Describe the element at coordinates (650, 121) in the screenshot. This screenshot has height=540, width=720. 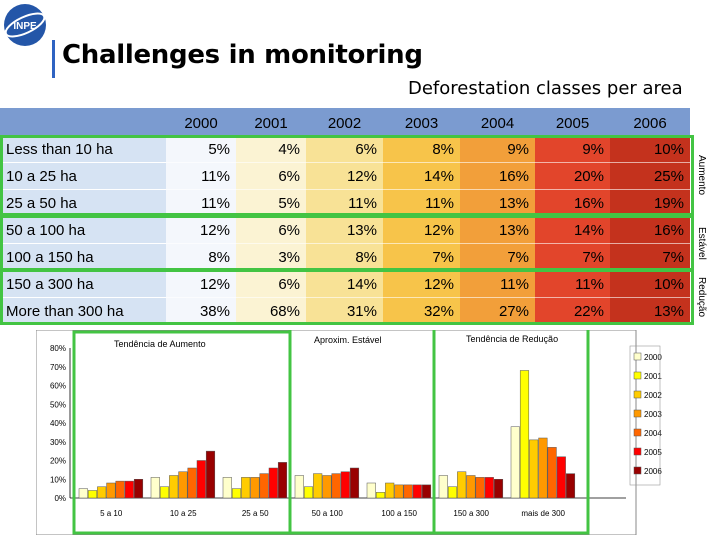
I see `table-year-header: 2006` at that location.